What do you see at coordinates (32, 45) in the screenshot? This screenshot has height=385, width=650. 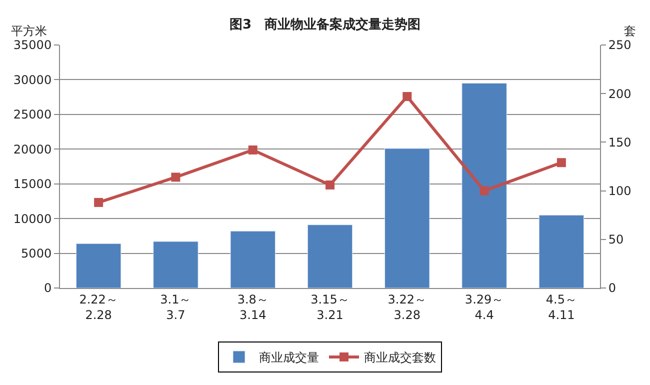 I see `y-tick-label: 35000` at bounding box center [32, 45].